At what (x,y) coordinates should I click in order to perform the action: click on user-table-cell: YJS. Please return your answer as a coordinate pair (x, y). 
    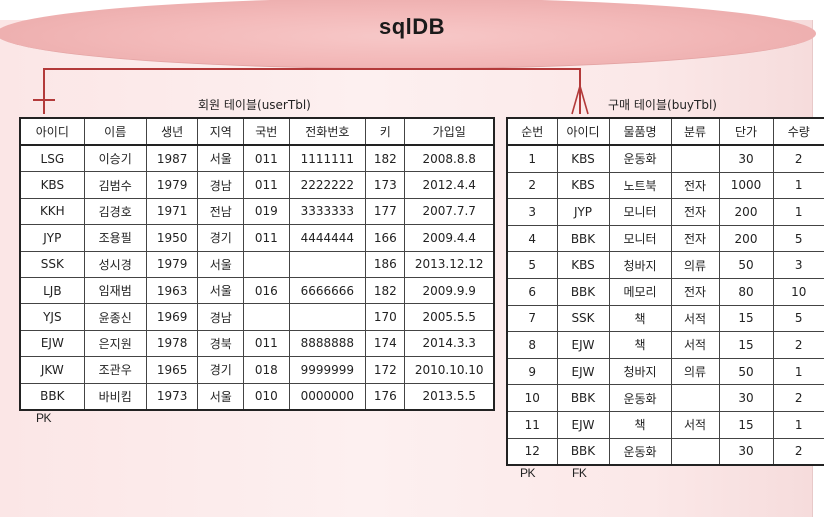
    Looking at the image, I should click on (52, 317).